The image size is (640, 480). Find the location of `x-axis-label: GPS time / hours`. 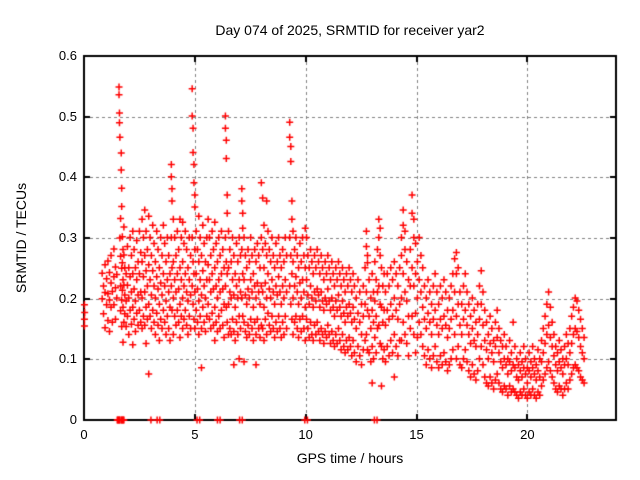

x-axis-label: GPS time / hours is located at coordinates (350, 458).